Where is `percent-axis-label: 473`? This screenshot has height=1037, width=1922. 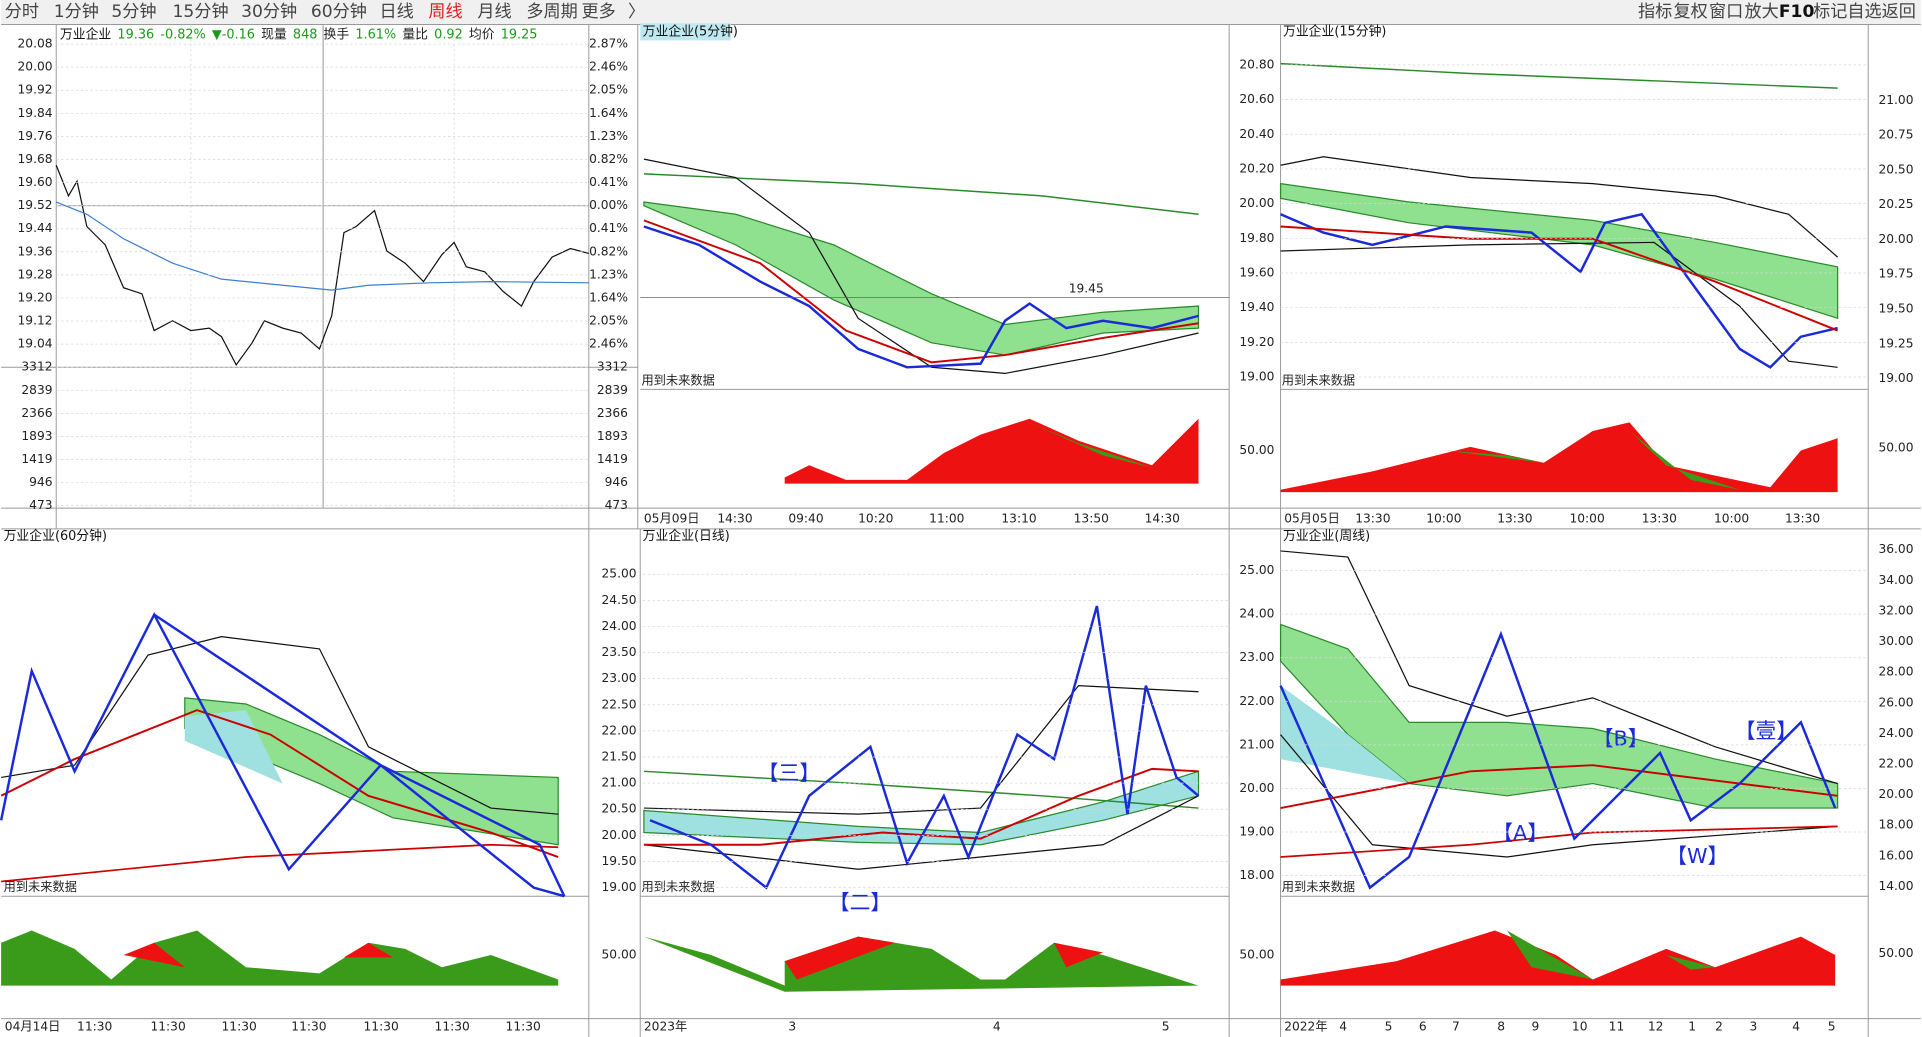
percent-axis-label: 473 is located at coordinates (616, 505).